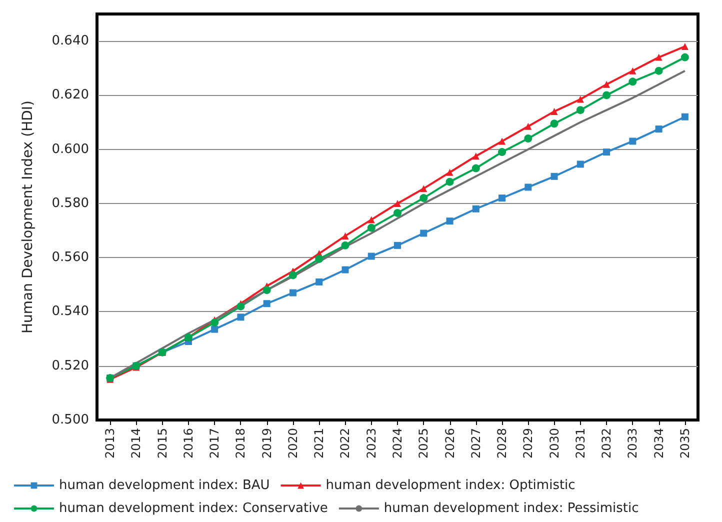 This screenshot has width=722, height=522. I want to click on x-tick-label: 2029, so click(528, 443).